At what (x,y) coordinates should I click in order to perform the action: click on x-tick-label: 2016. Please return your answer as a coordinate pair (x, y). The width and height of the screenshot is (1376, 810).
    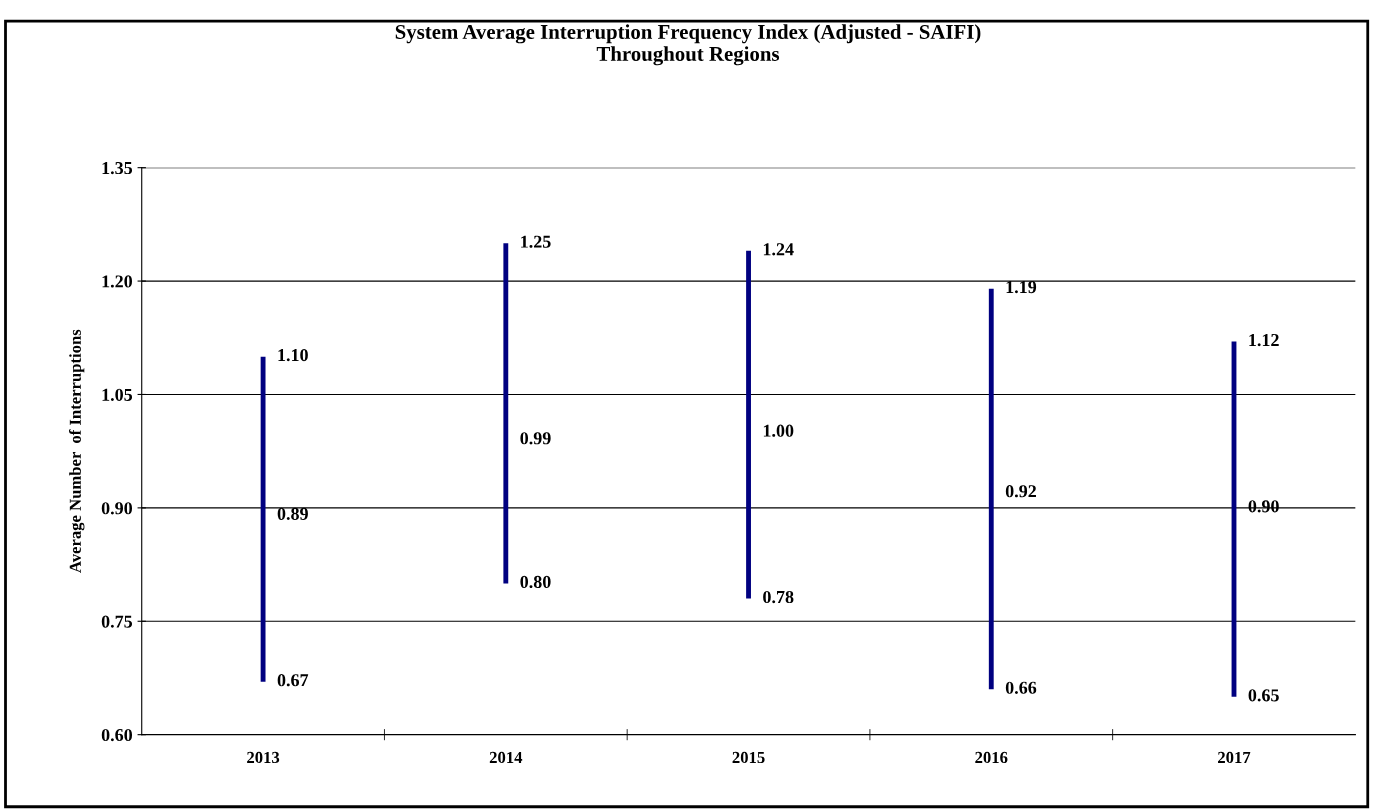
    Looking at the image, I should click on (991, 757).